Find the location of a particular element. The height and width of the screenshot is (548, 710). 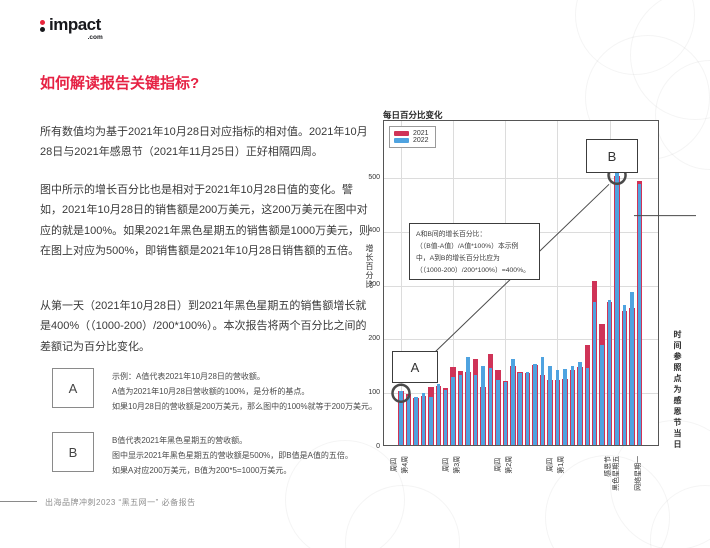

callout-line-4: （（1000-200）/200*100%）=400%。 is located at coordinates (473, 270).